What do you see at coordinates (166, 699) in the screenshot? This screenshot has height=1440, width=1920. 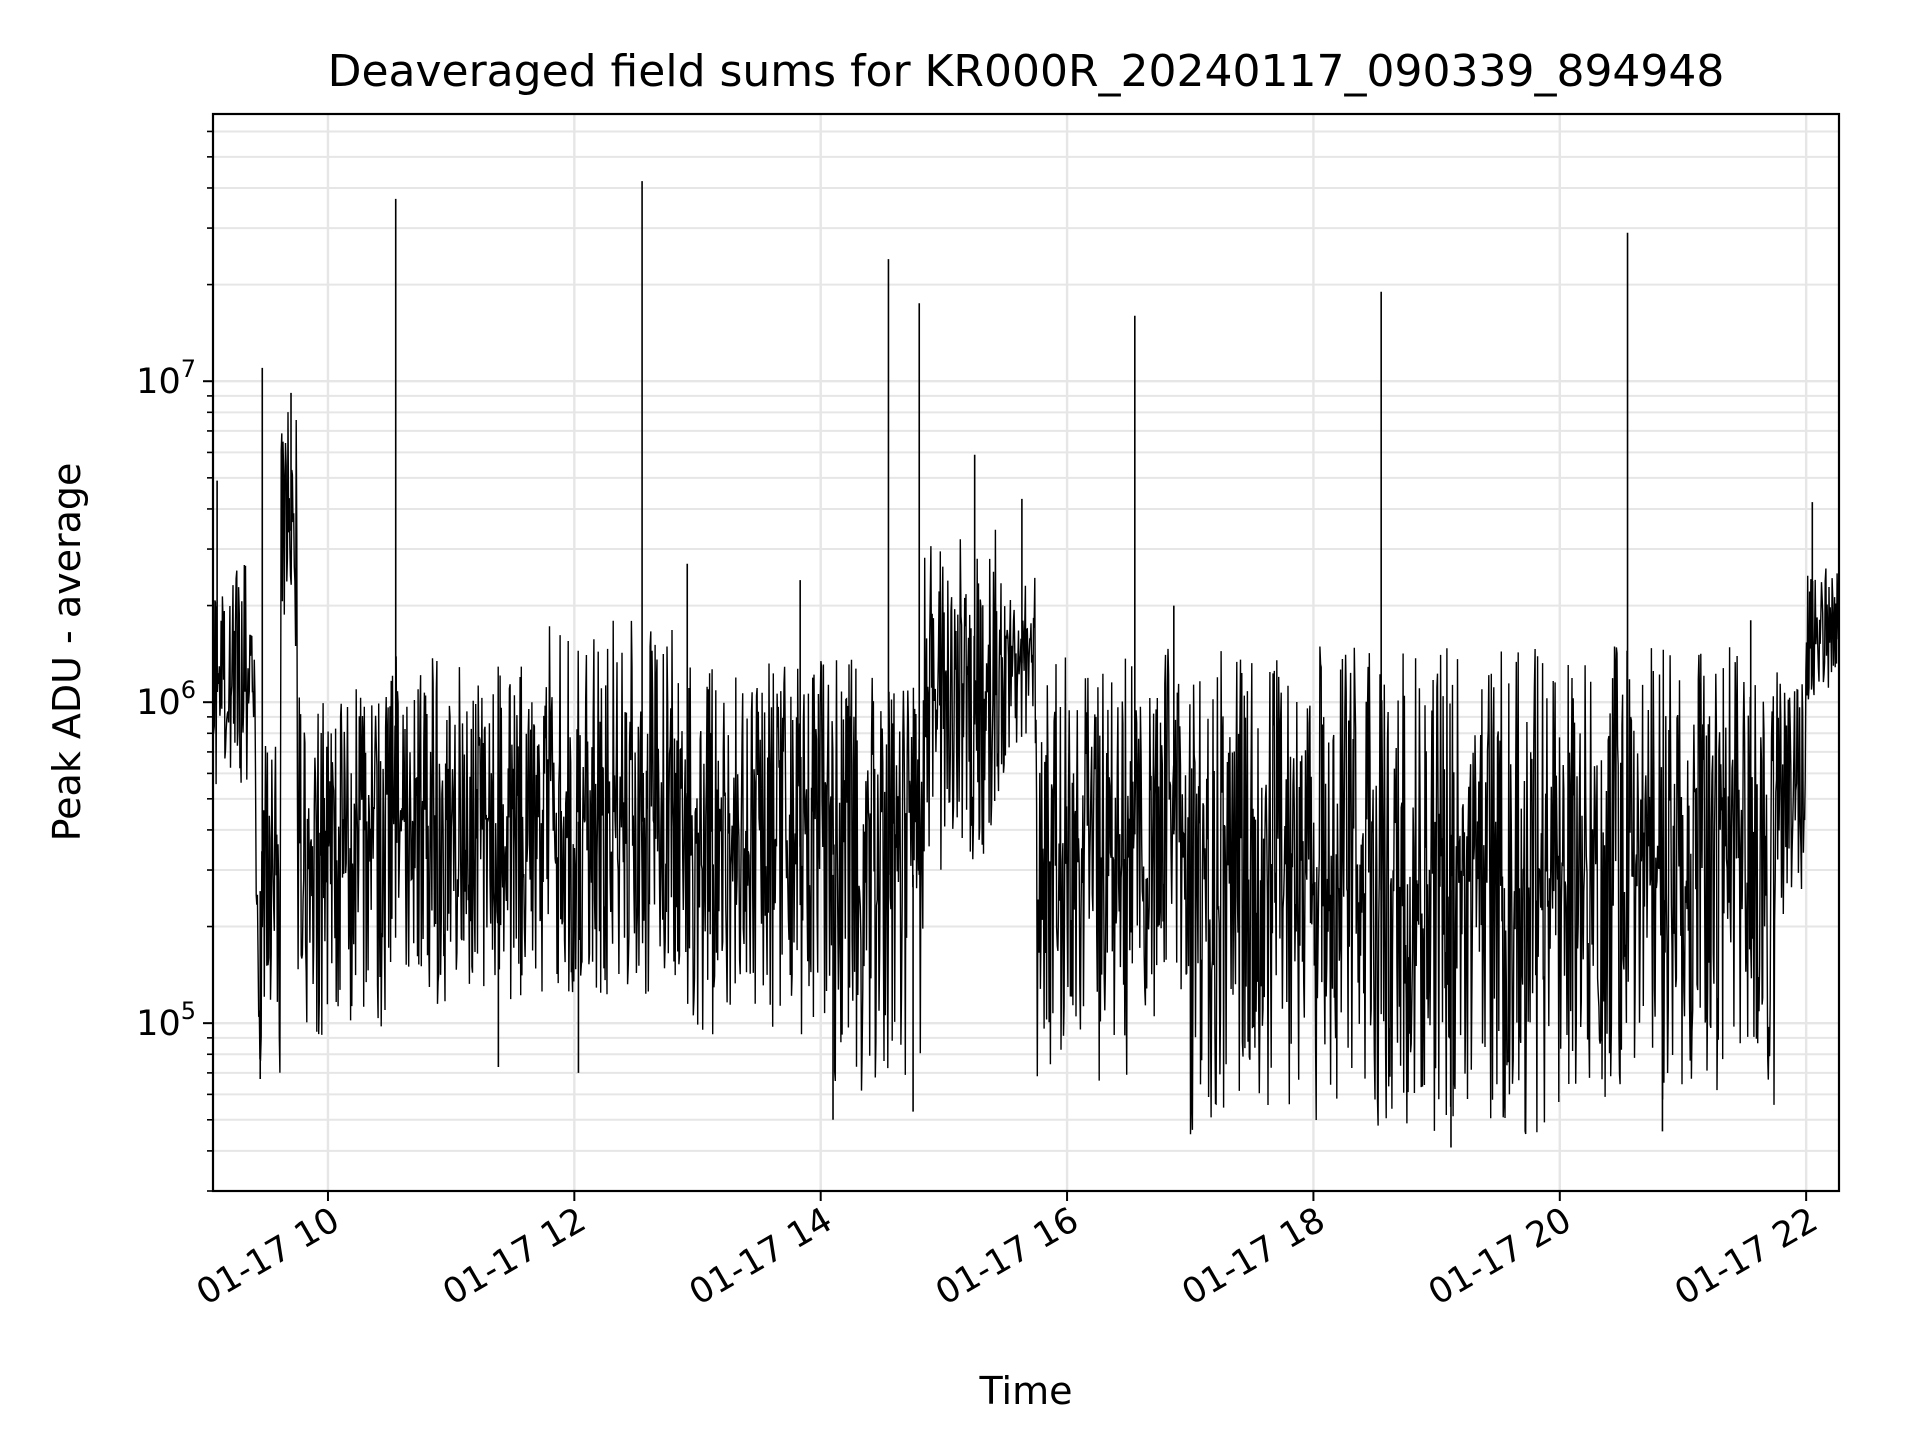 I see `y-tick-label: 10⁶` at bounding box center [166, 699].